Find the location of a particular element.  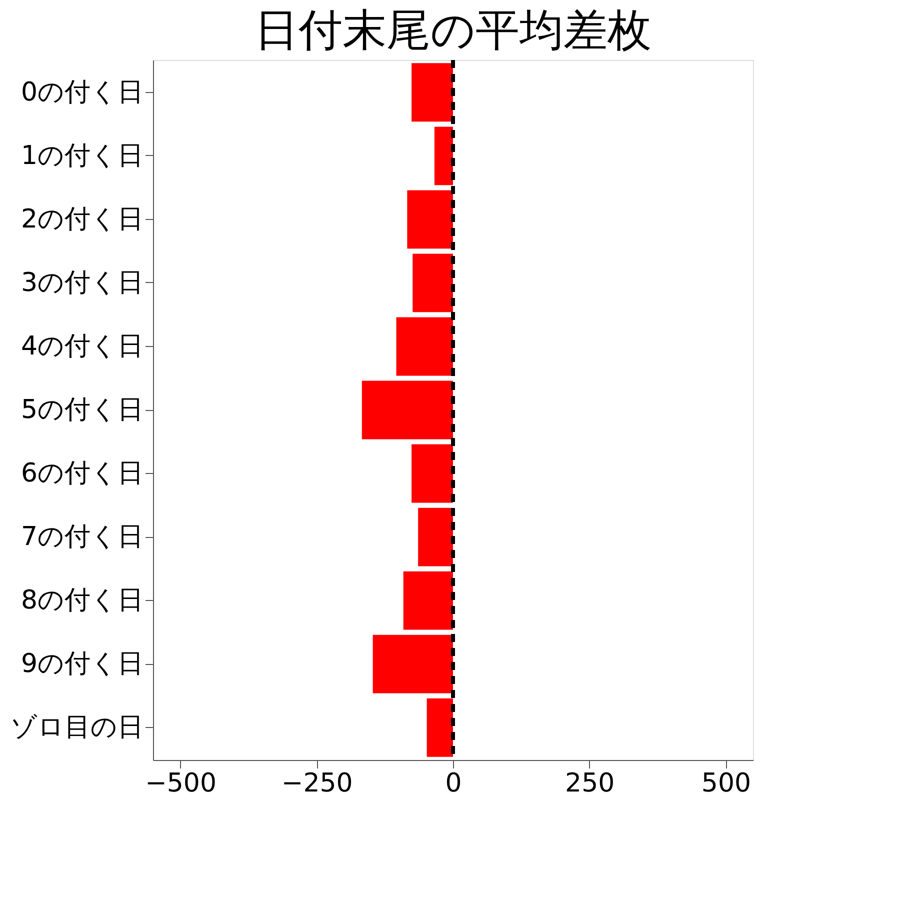

chart-title: 日付末尾の平均差枚 is located at coordinates (453, 30).